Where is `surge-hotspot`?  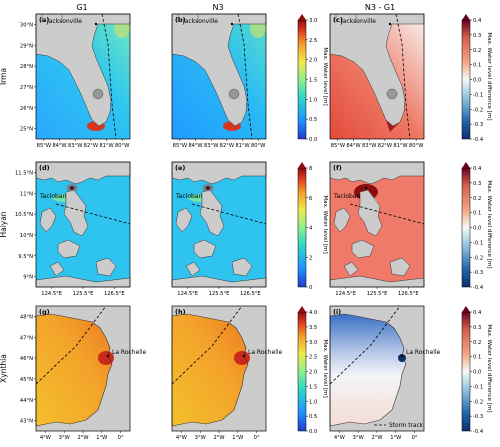
surge-hotspot is located at coordinates (242, 358).